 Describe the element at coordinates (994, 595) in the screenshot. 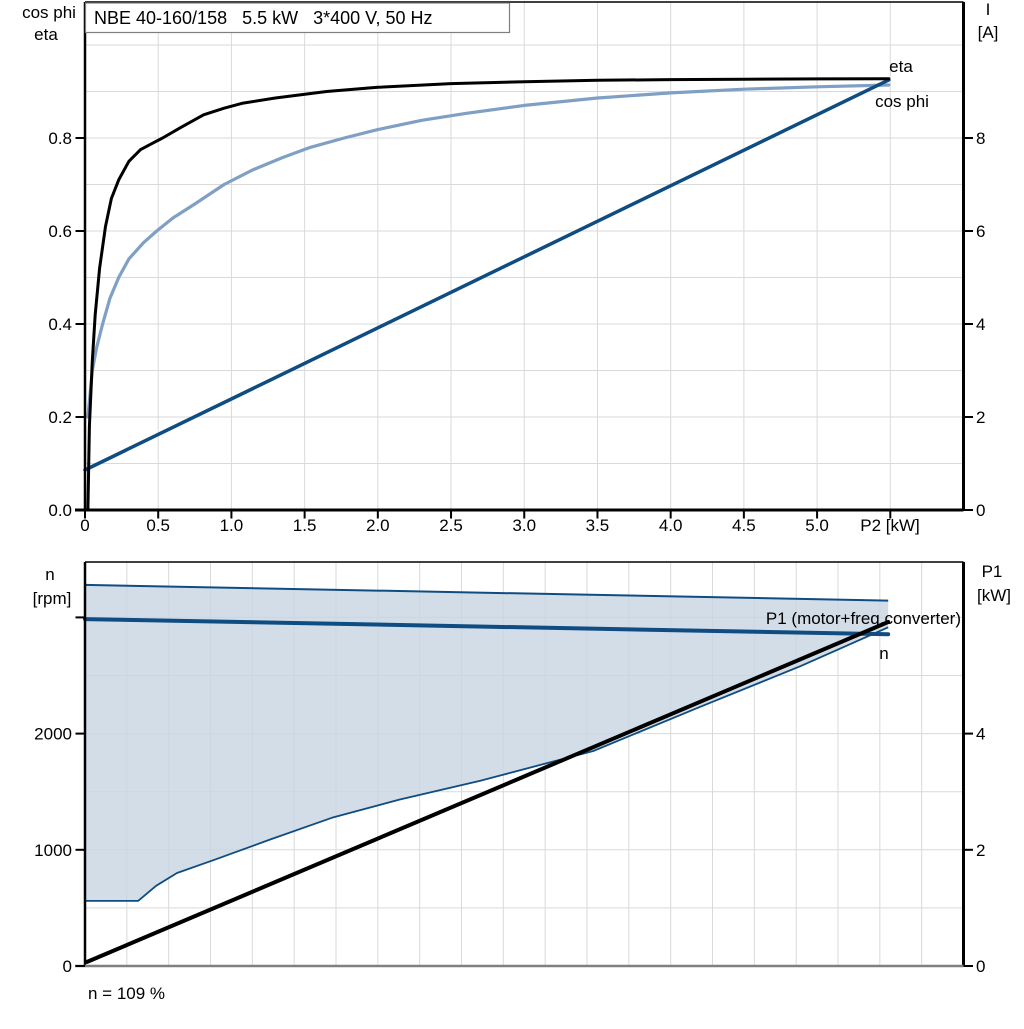

I see `bottom-right-axis-title-unit: [kW]` at that location.